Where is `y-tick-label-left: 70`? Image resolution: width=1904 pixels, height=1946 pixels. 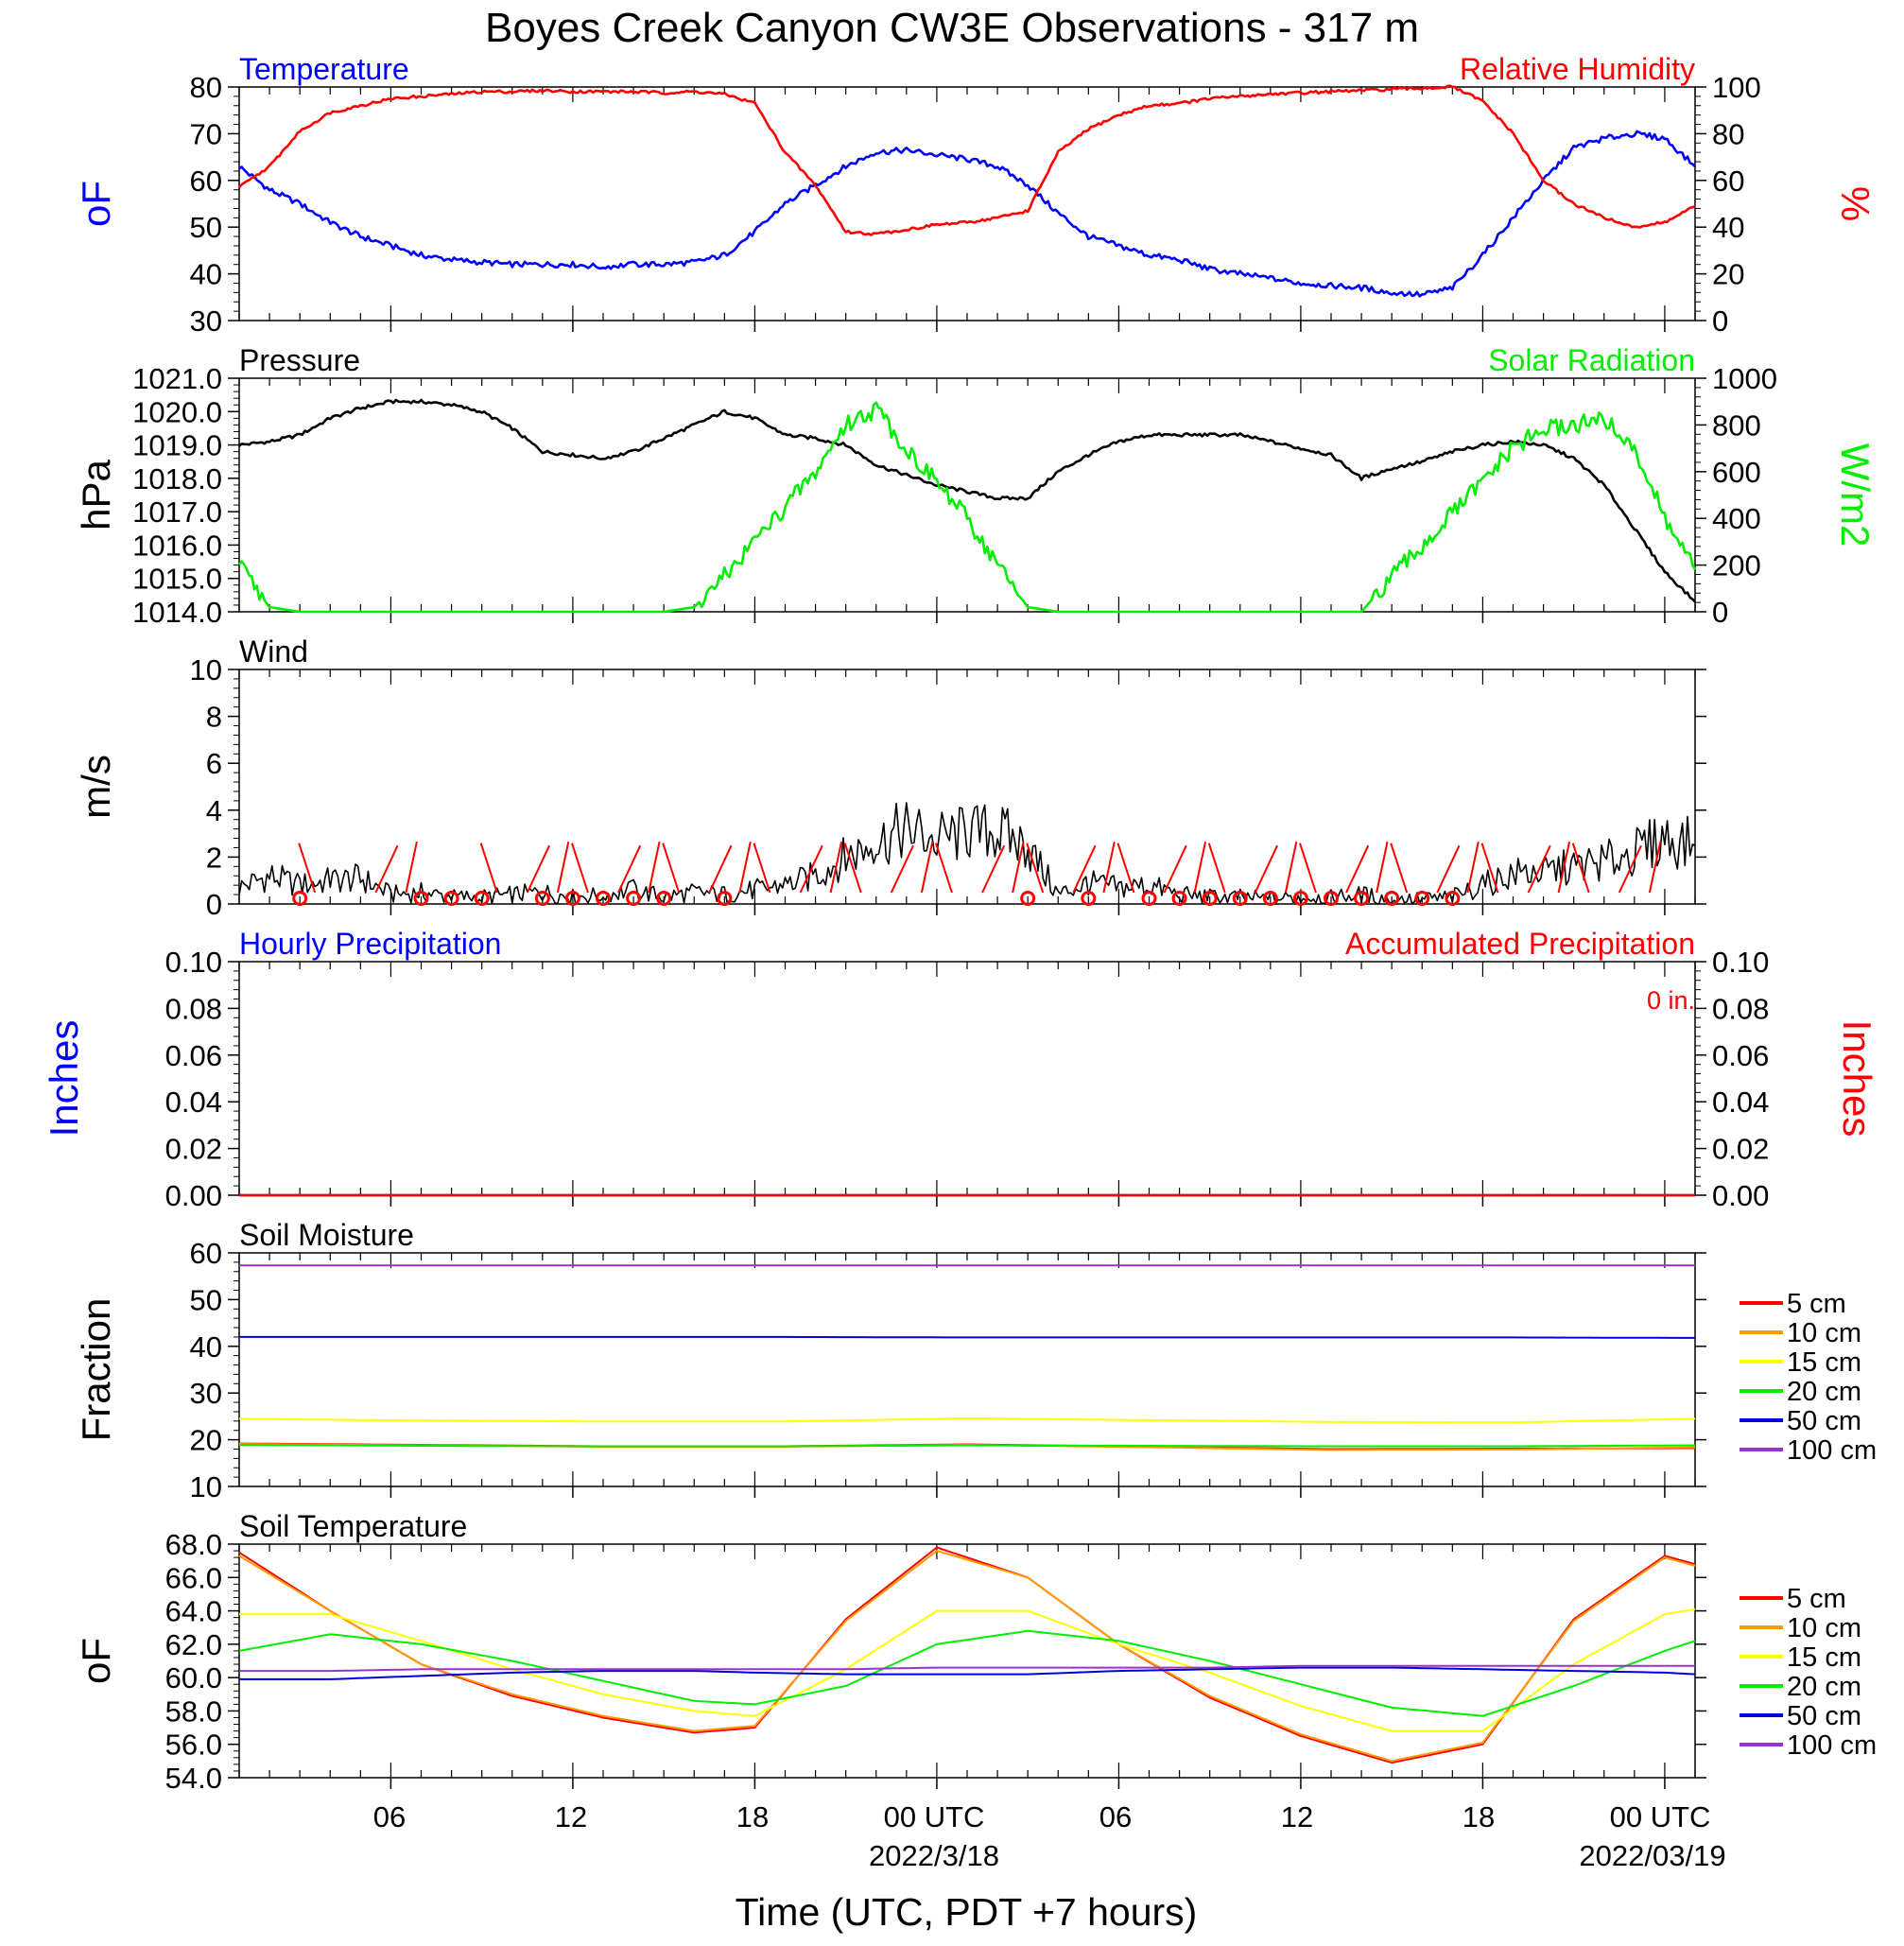 y-tick-label-left: 70 is located at coordinates (206, 133).